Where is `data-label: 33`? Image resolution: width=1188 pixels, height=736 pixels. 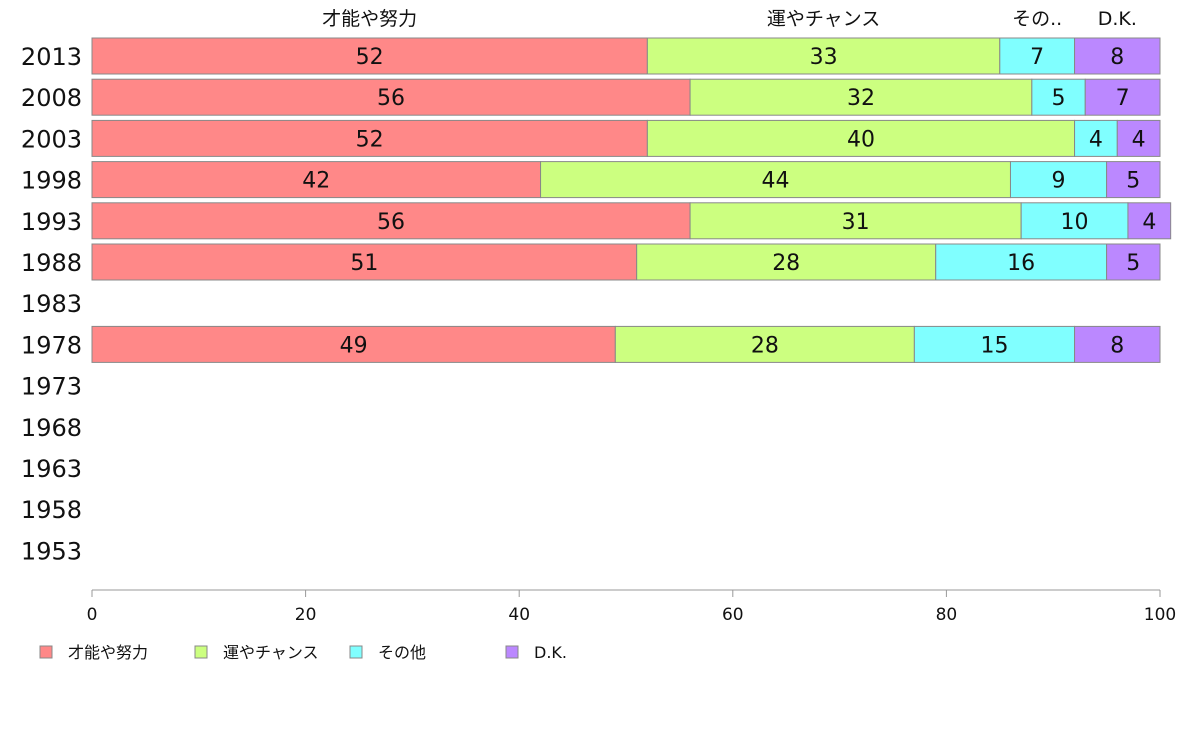
data-label: 33 is located at coordinates (824, 57).